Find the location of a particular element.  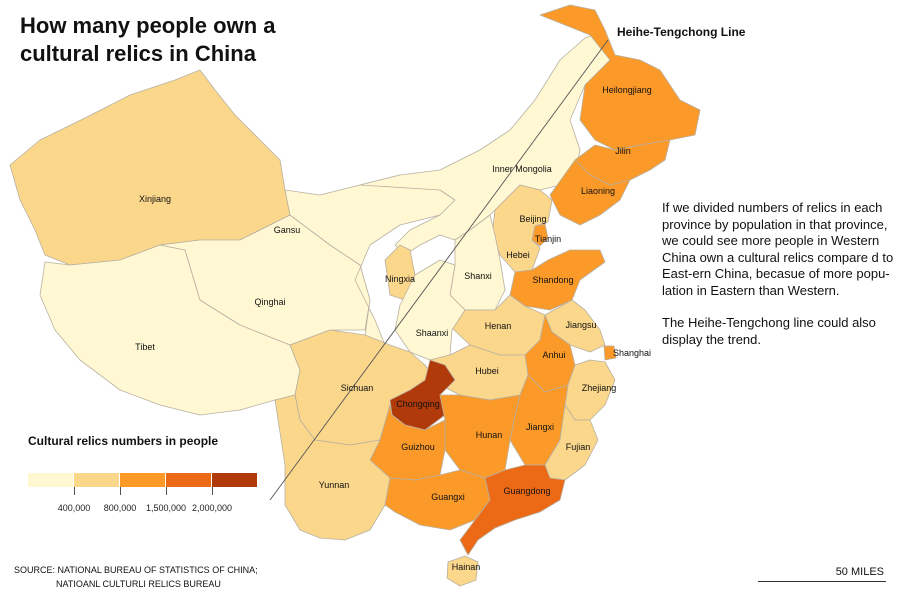

province-label-xinjiang: Xinjiang is located at coordinates (155, 199).